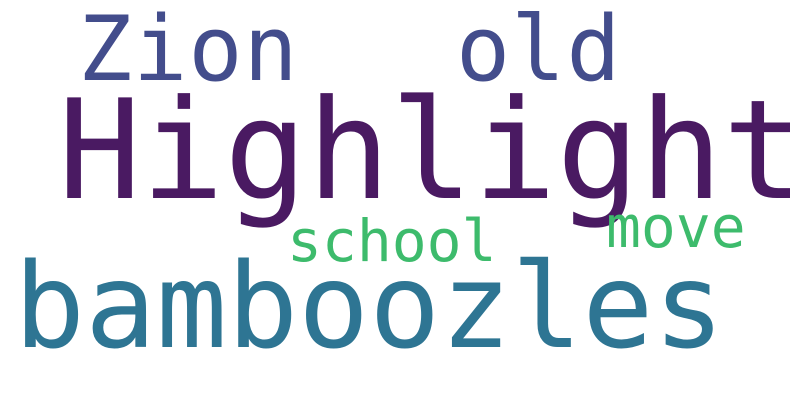 Image resolution: width=790 pixels, height=405 pixels. What do you see at coordinates (676, 227) in the screenshot?
I see `word-move: move` at bounding box center [676, 227].